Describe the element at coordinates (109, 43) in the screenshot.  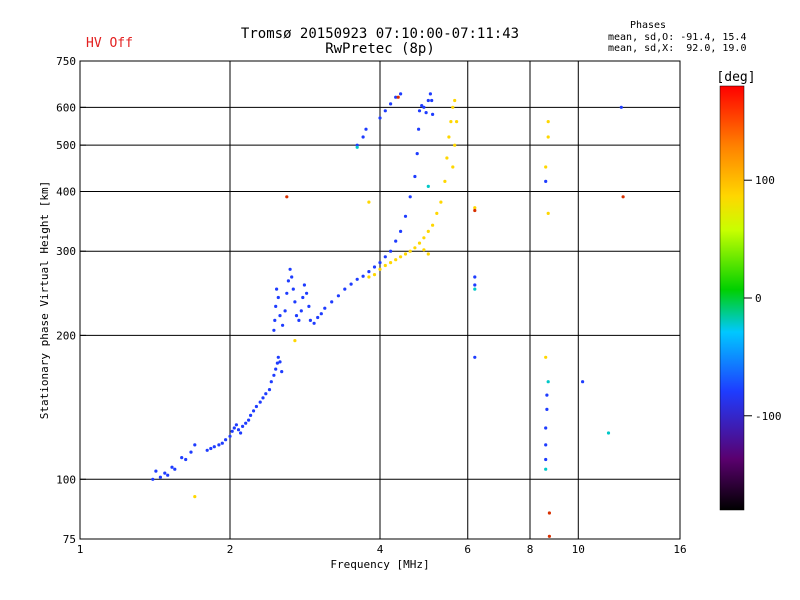
I see `hv-status-label: HV Off` at that location.